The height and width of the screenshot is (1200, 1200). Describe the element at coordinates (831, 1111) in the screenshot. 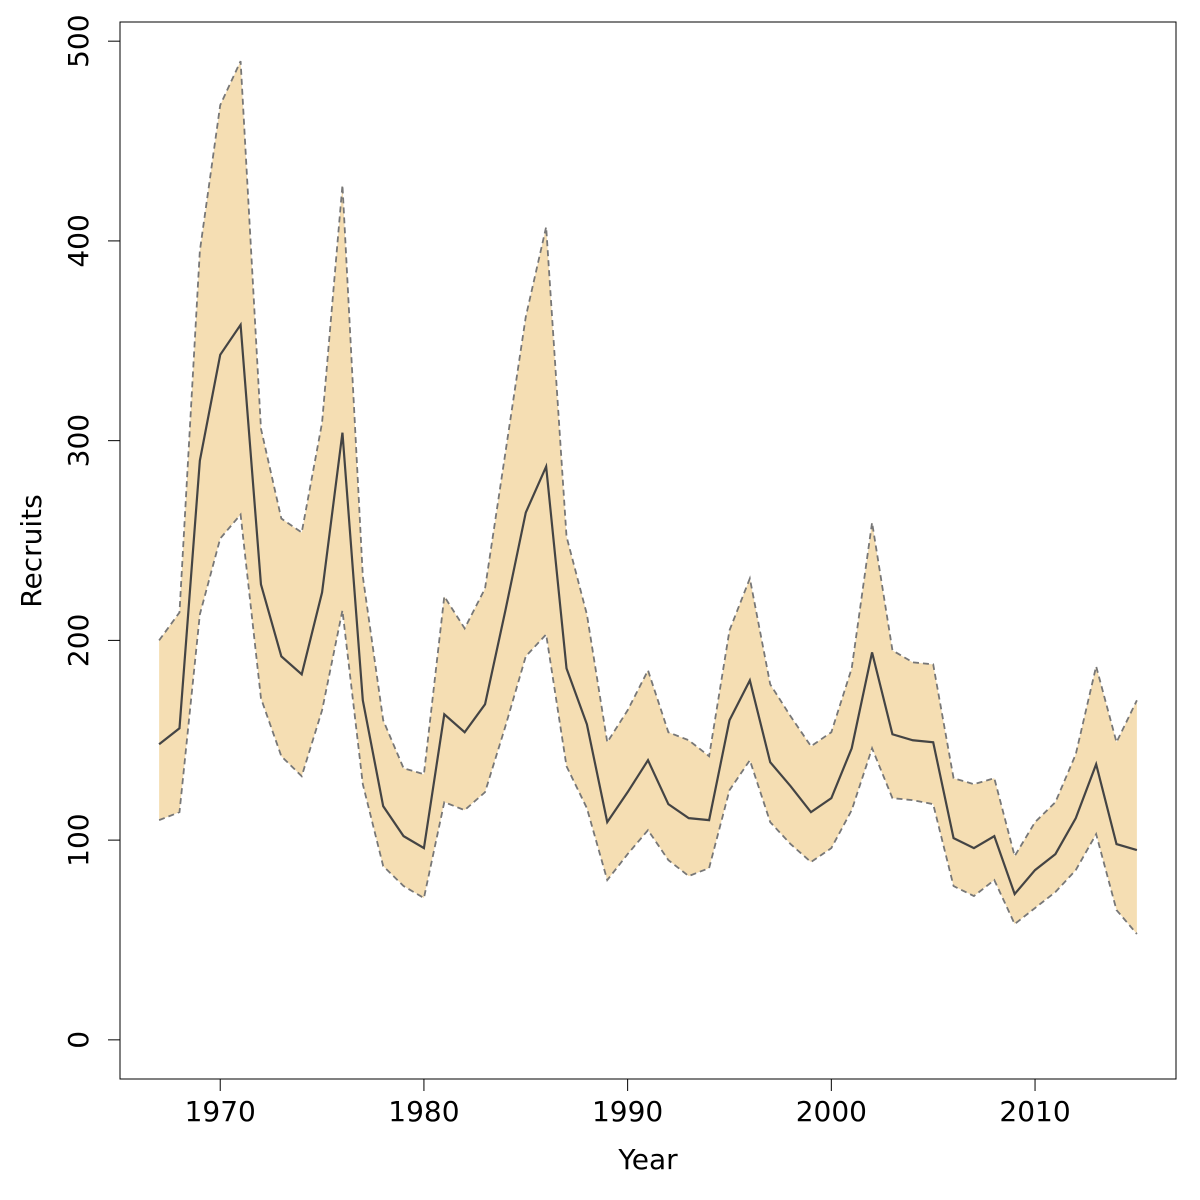

I see `x-tick-label: 2000` at that location.